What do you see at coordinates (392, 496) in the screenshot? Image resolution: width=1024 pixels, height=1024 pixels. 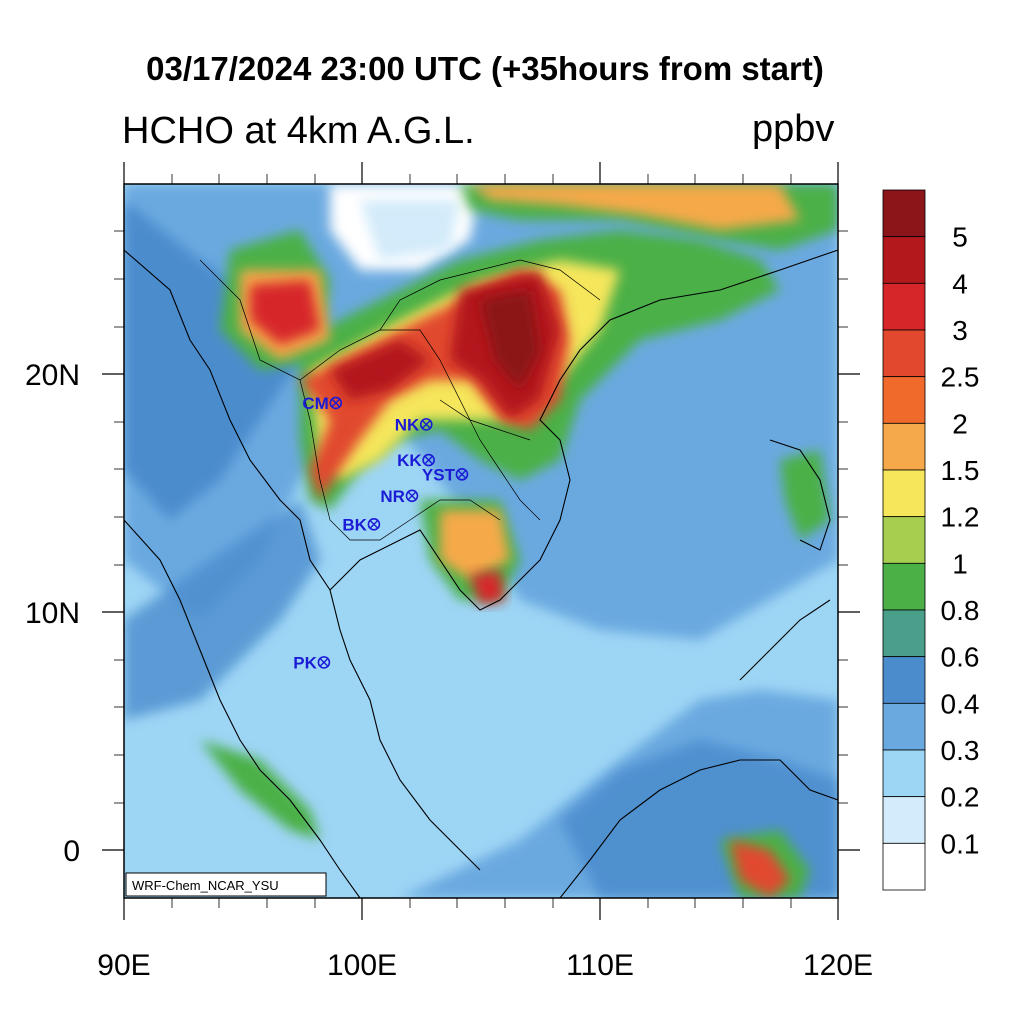 I see `station-label: NR` at bounding box center [392, 496].